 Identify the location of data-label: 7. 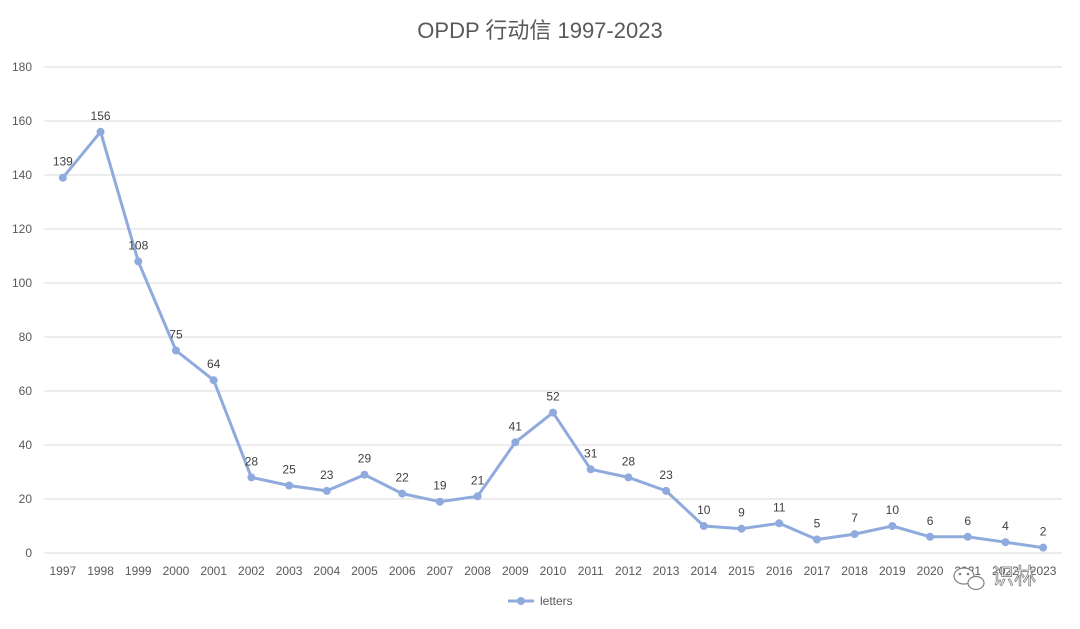
(854, 518).